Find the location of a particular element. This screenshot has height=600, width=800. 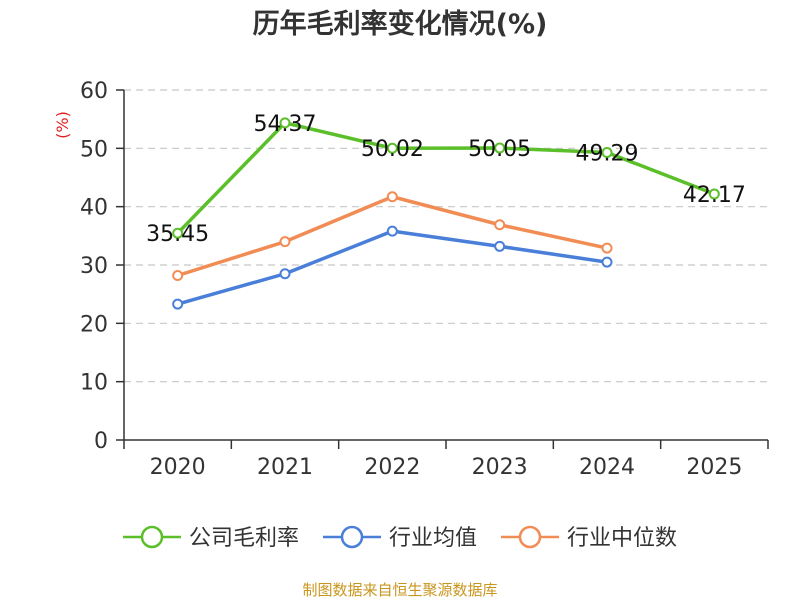

x-tick-label: 2023 is located at coordinates (500, 467).